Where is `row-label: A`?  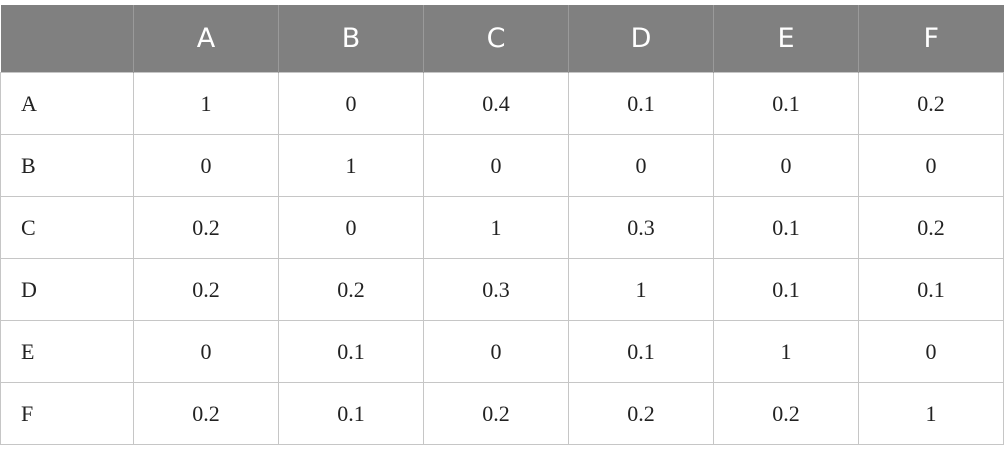 row-label: A is located at coordinates (67, 103).